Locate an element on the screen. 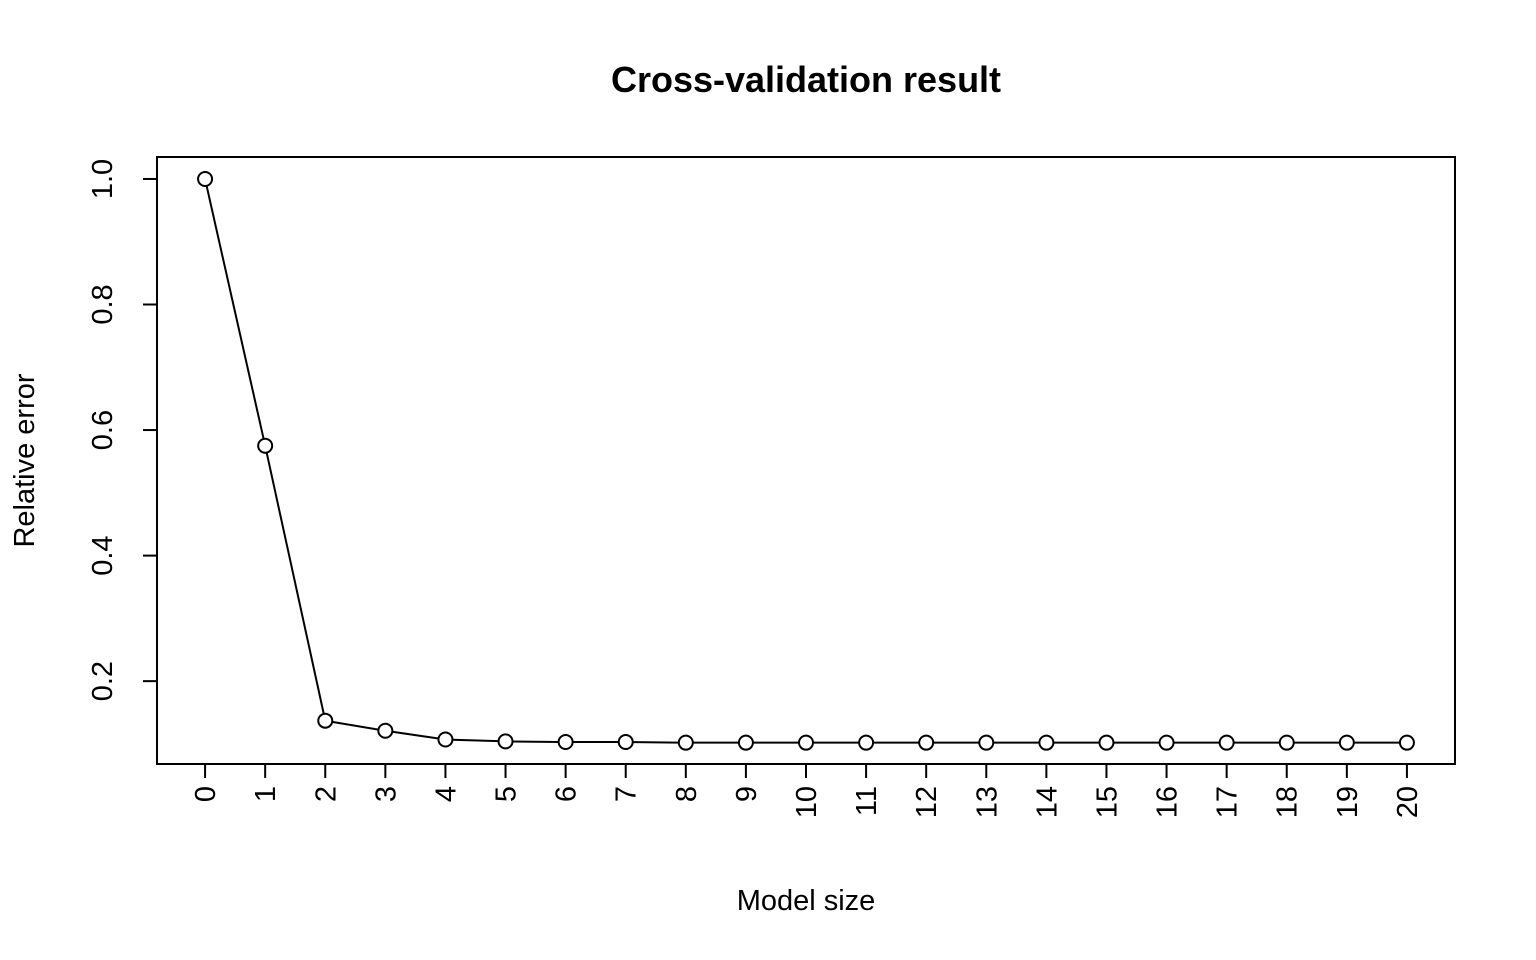  x-tick-label: 20 is located at coordinates (1408, 802).